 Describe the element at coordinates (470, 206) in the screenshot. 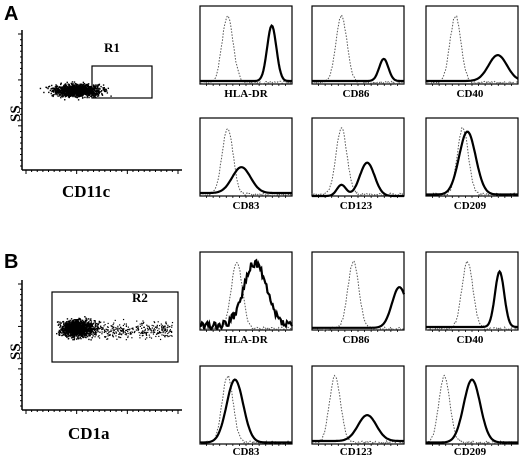

I see `hist-a-cd209-label: CD209` at that location.